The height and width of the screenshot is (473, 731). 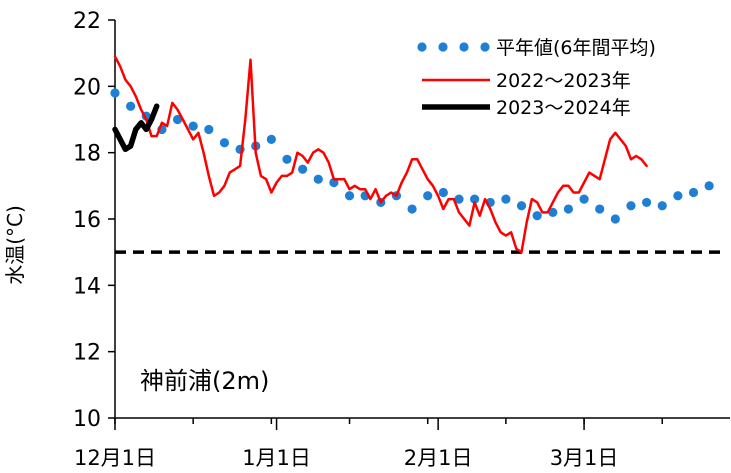 I want to click on y-tick-label: 14, so click(x=87, y=286).